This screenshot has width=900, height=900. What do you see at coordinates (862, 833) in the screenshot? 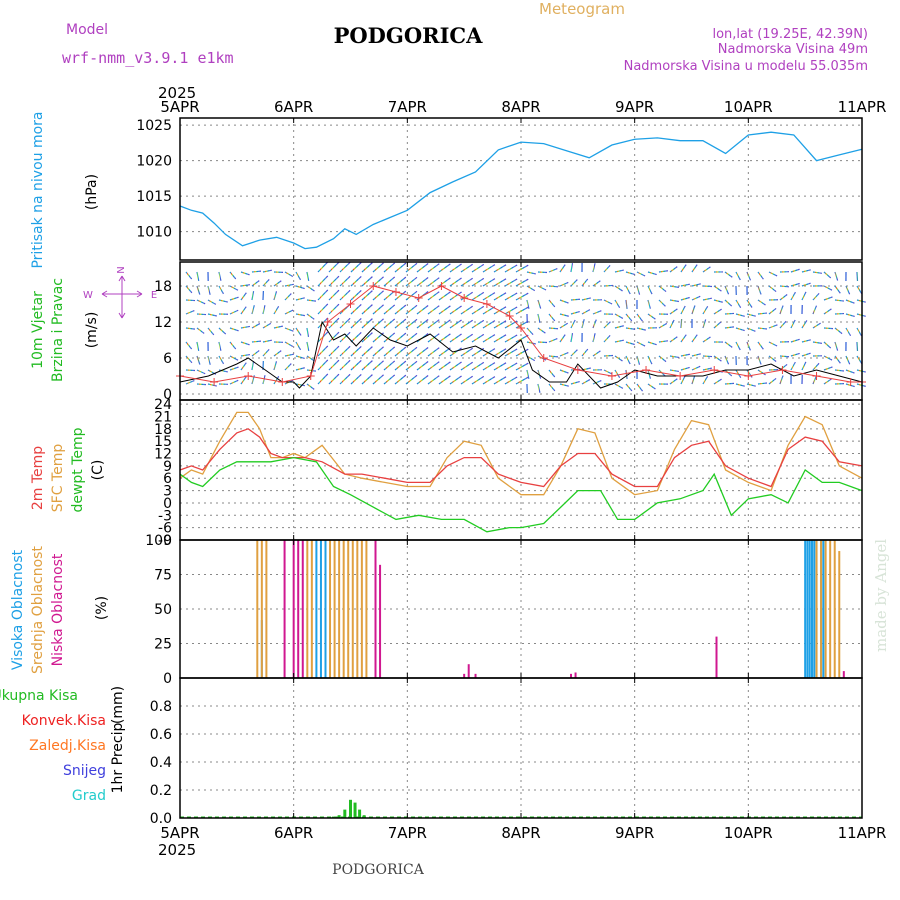
I see `x-tick-label-bottom: 11APR` at bounding box center [862, 833].